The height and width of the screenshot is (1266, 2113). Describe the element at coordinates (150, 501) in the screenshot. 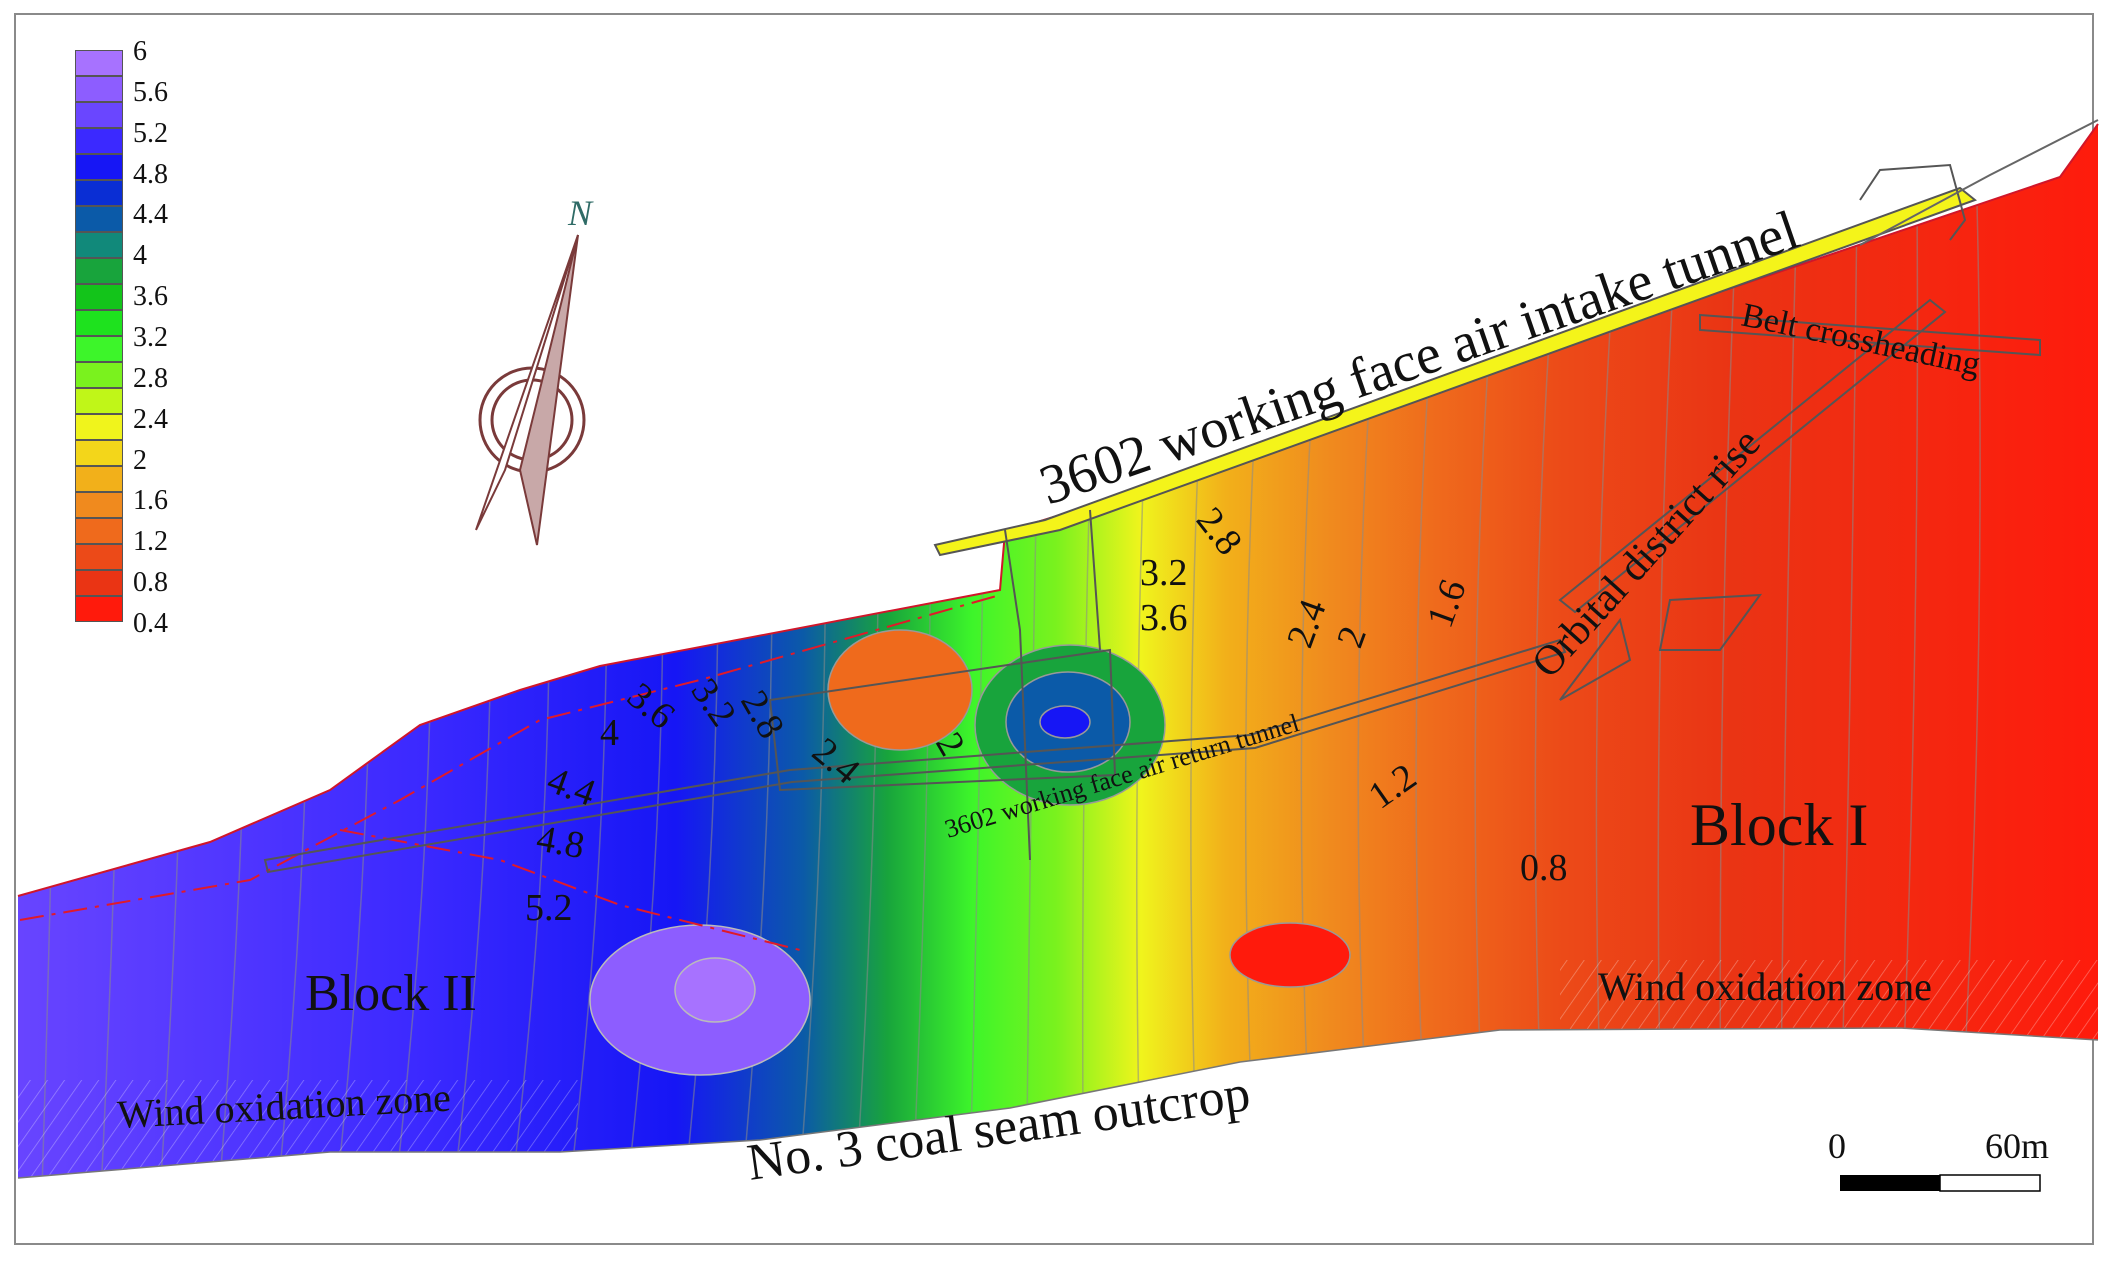

I see `legend-tick-label: 1.6` at that location.